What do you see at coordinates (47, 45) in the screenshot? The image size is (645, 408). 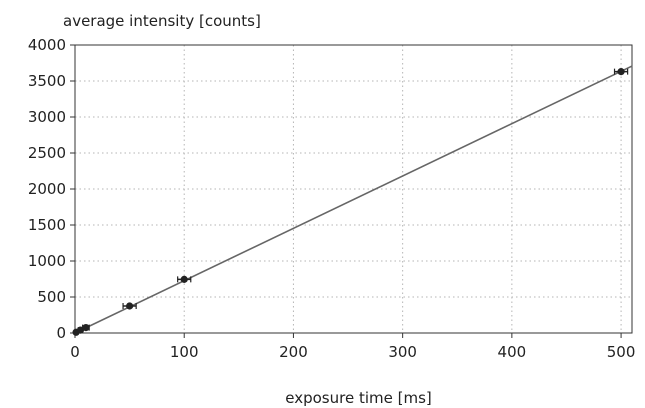 I see `y-tick-label: 4000` at bounding box center [47, 45].